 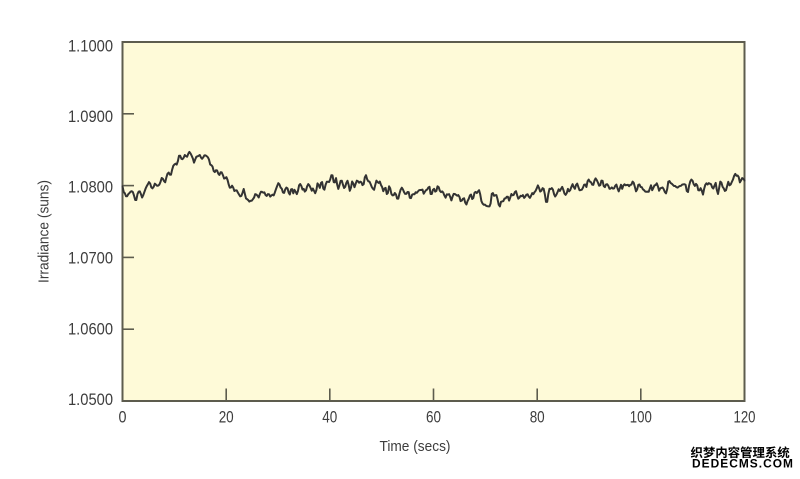 What do you see at coordinates (90, 259) in the screenshot?
I see `svg-text: 1.0700` at bounding box center [90, 259].